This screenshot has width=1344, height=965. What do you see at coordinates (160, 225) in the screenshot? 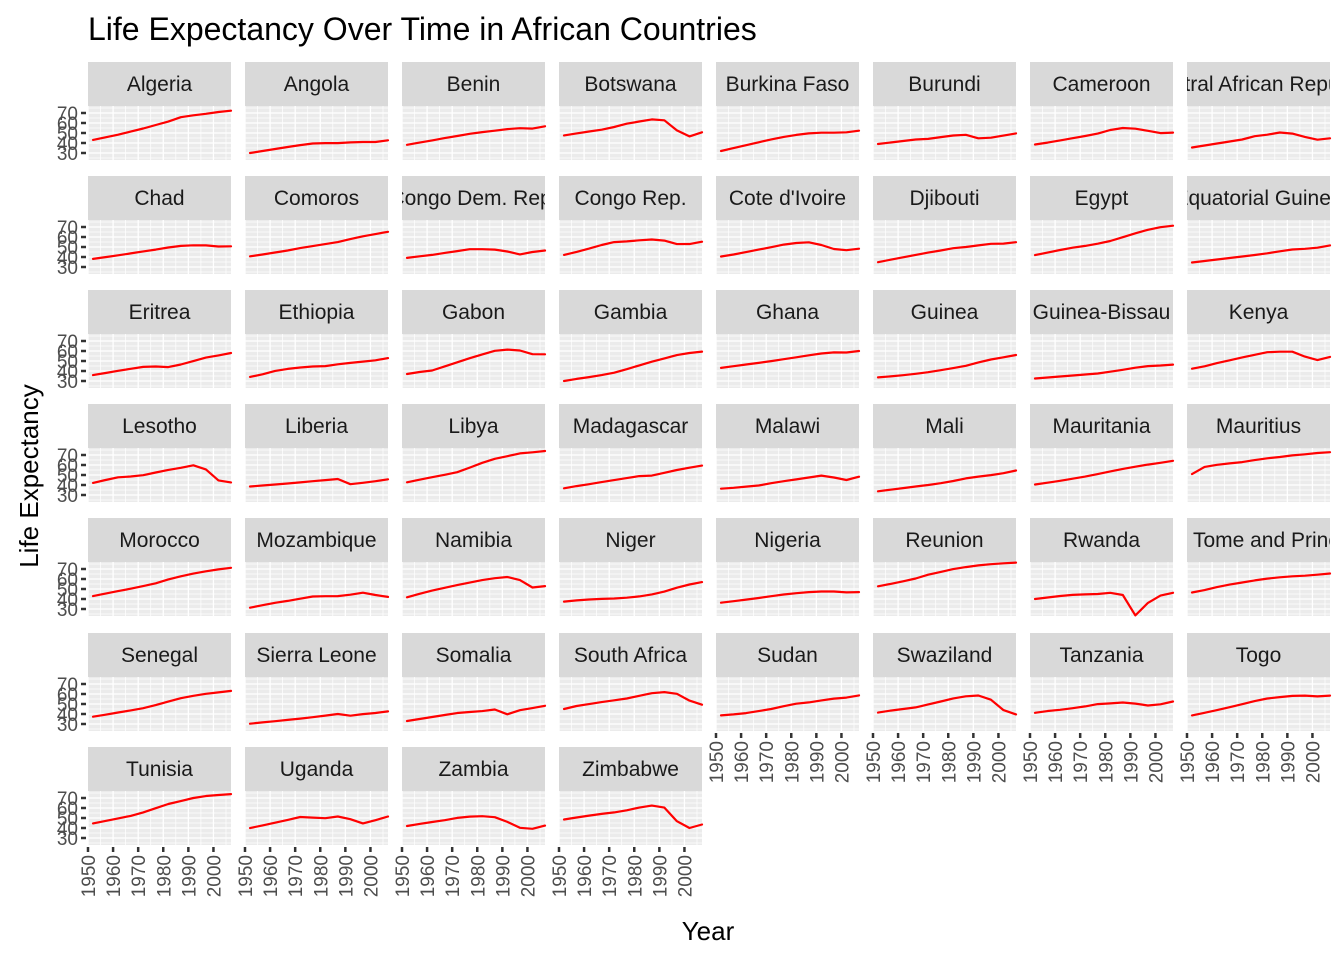
I see `facet-panel: Chad` at bounding box center [160, 225].